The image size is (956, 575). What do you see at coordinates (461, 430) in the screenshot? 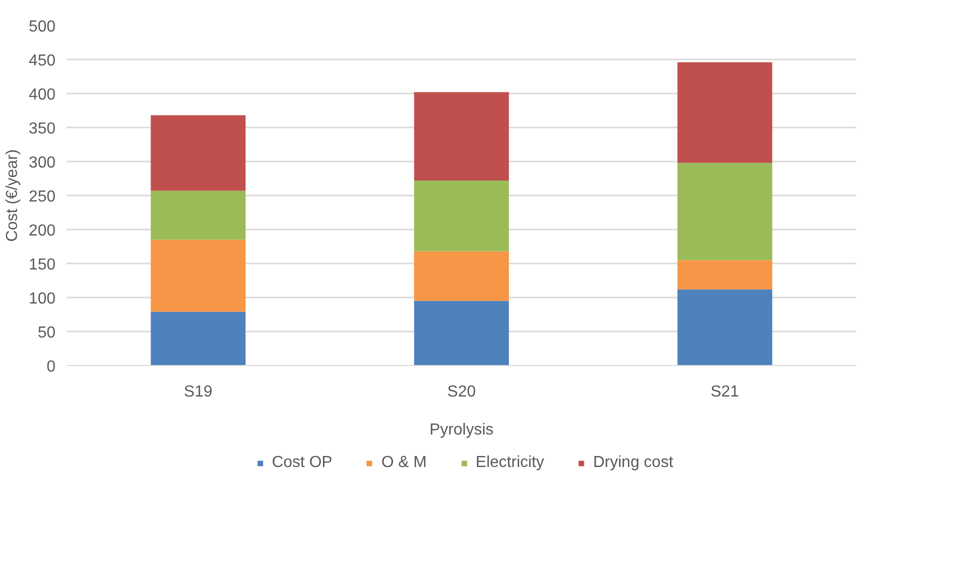
I see `x-axis-title: Pyrolysis` at bounding box center [461, 430].